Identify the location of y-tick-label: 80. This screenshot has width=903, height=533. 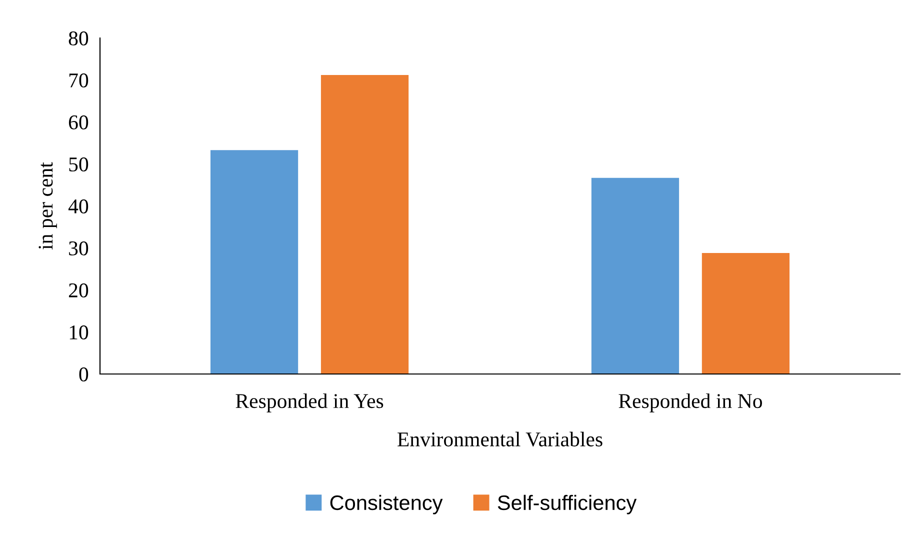
(78, 38).